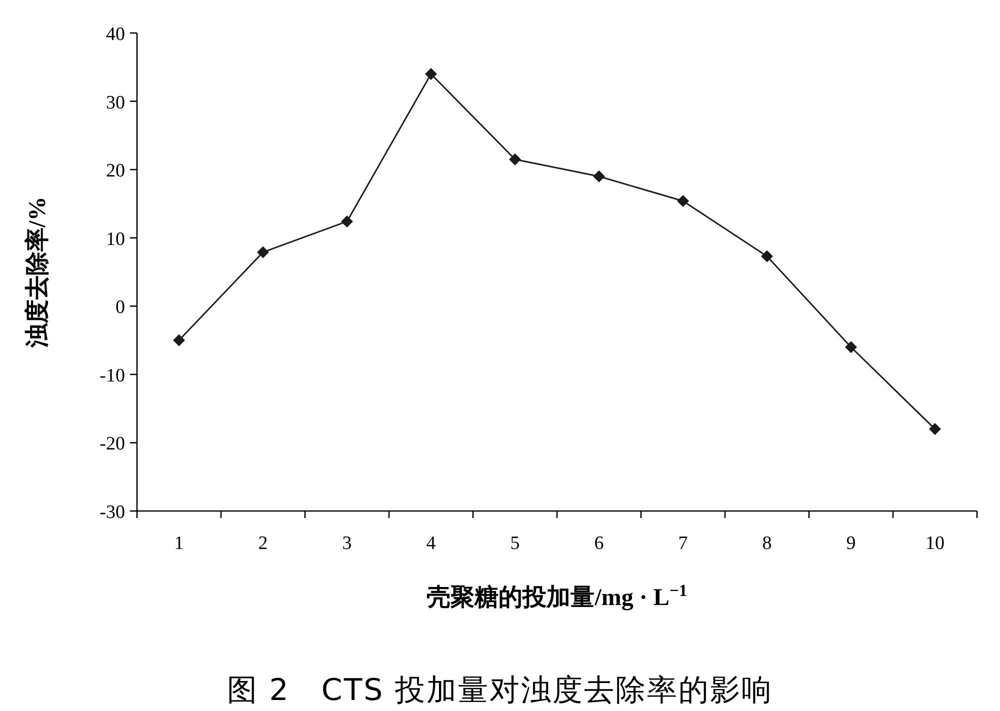 The width and height of the screenshot is (1000, 711). I want to click on y-tick-label: 40, so click(115, 34).